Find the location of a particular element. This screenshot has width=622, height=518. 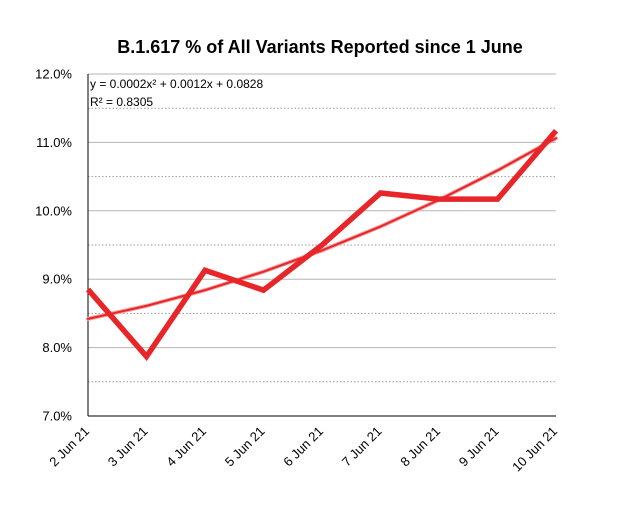

y-tick-label: 12.0% is located at coordinates (53, 74).